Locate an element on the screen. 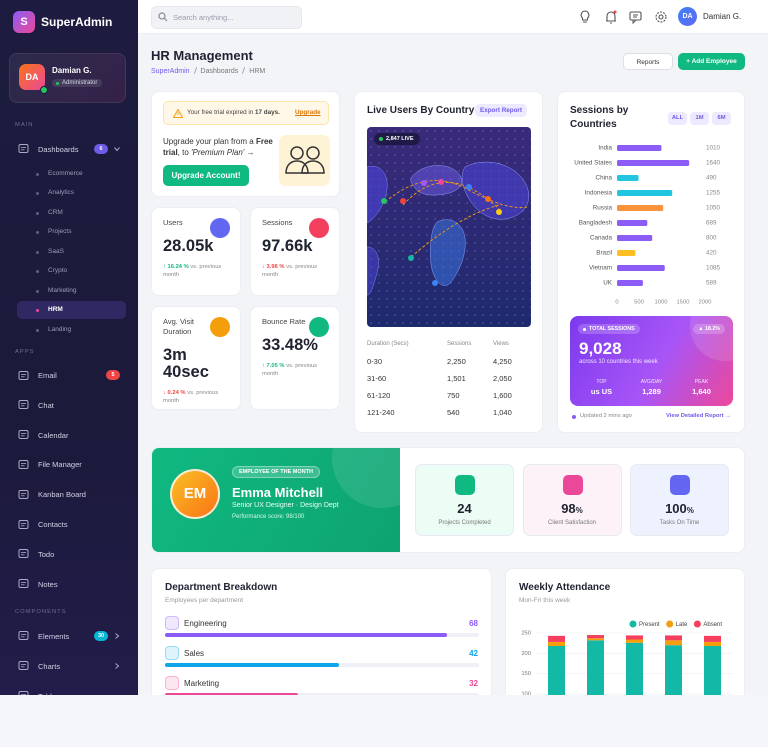 Image resolution: width=768 pixels, height=747 pixels. dept-count: 42 is located at coordinates (473, 653).